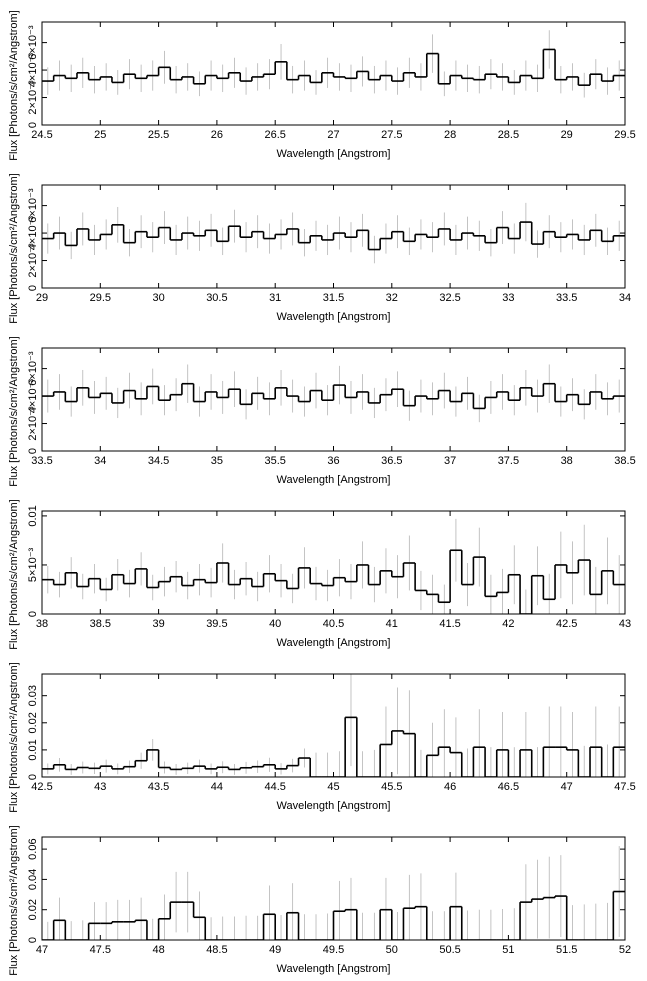 The width and height of the screenshot is (647, 981). I want to click on x-tick-label: 27.5, so click(391, 135).